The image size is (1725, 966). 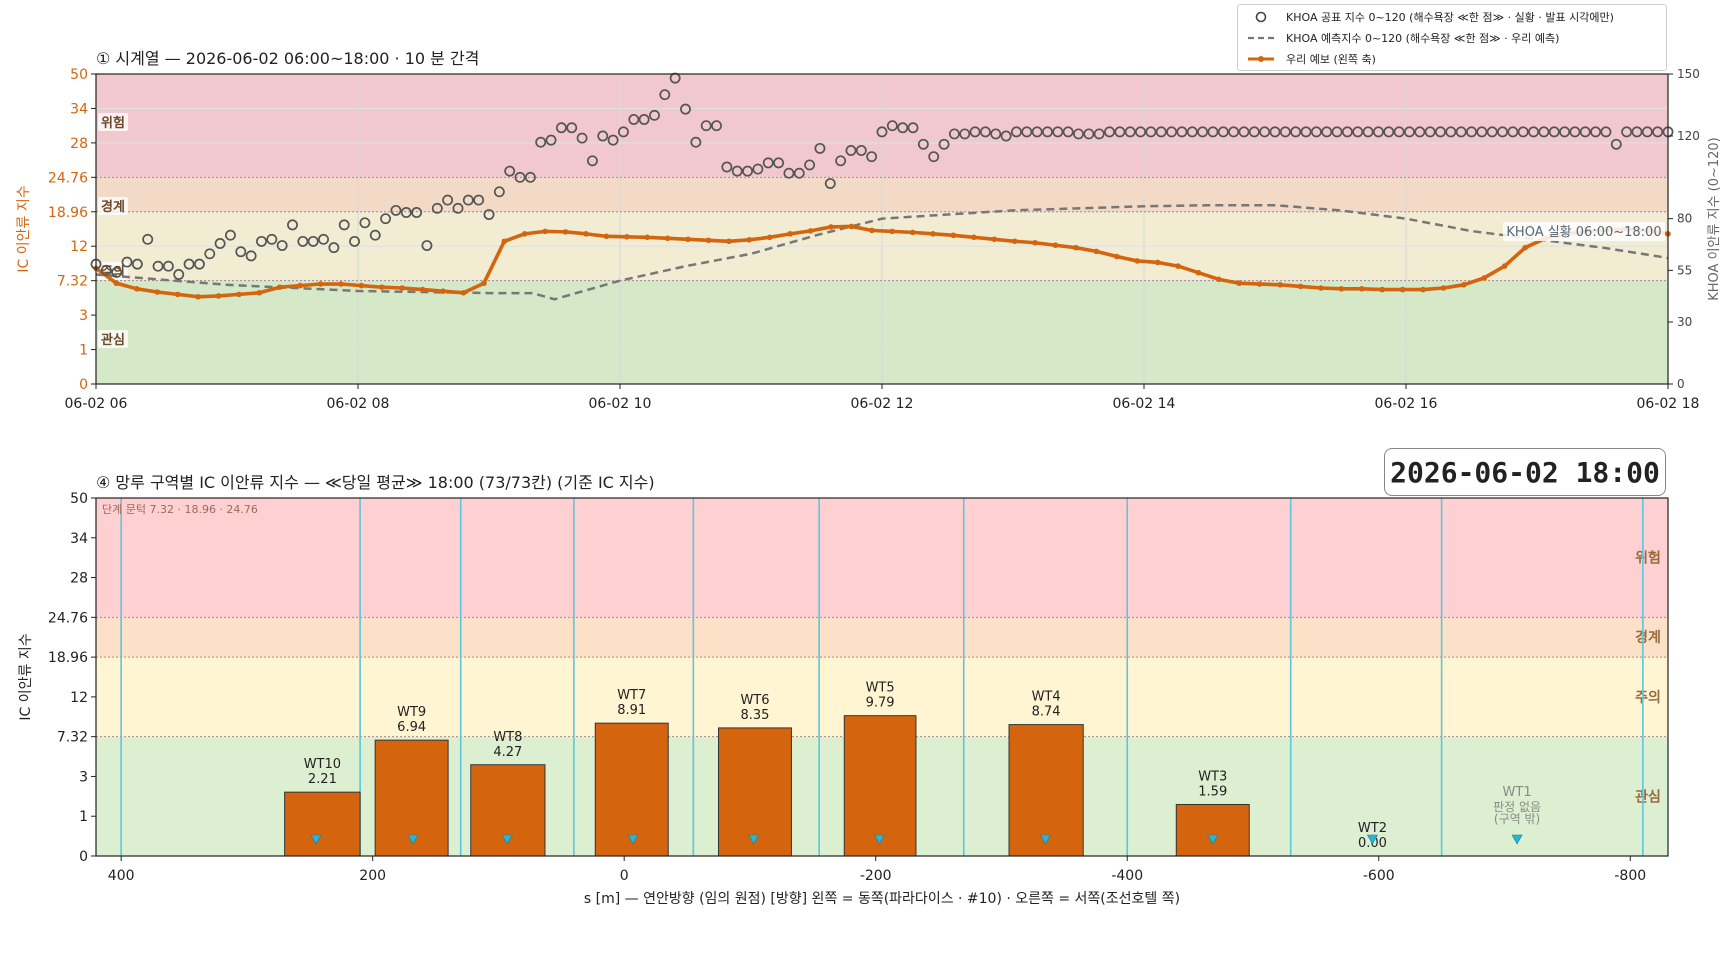 What do you see at coordinates (1517, 792) in the screenshot?
I see `bar-name-label: WT1` at bounding box center [1517, 792].